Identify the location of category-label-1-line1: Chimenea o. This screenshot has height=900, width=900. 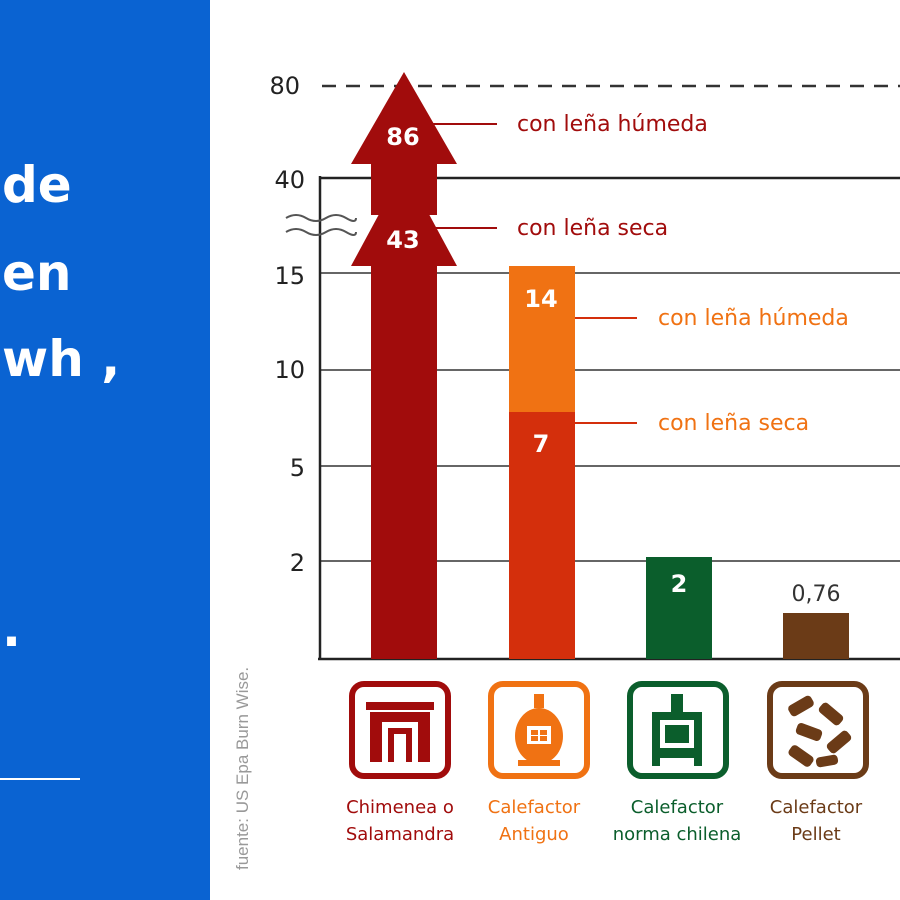
(400, 807).